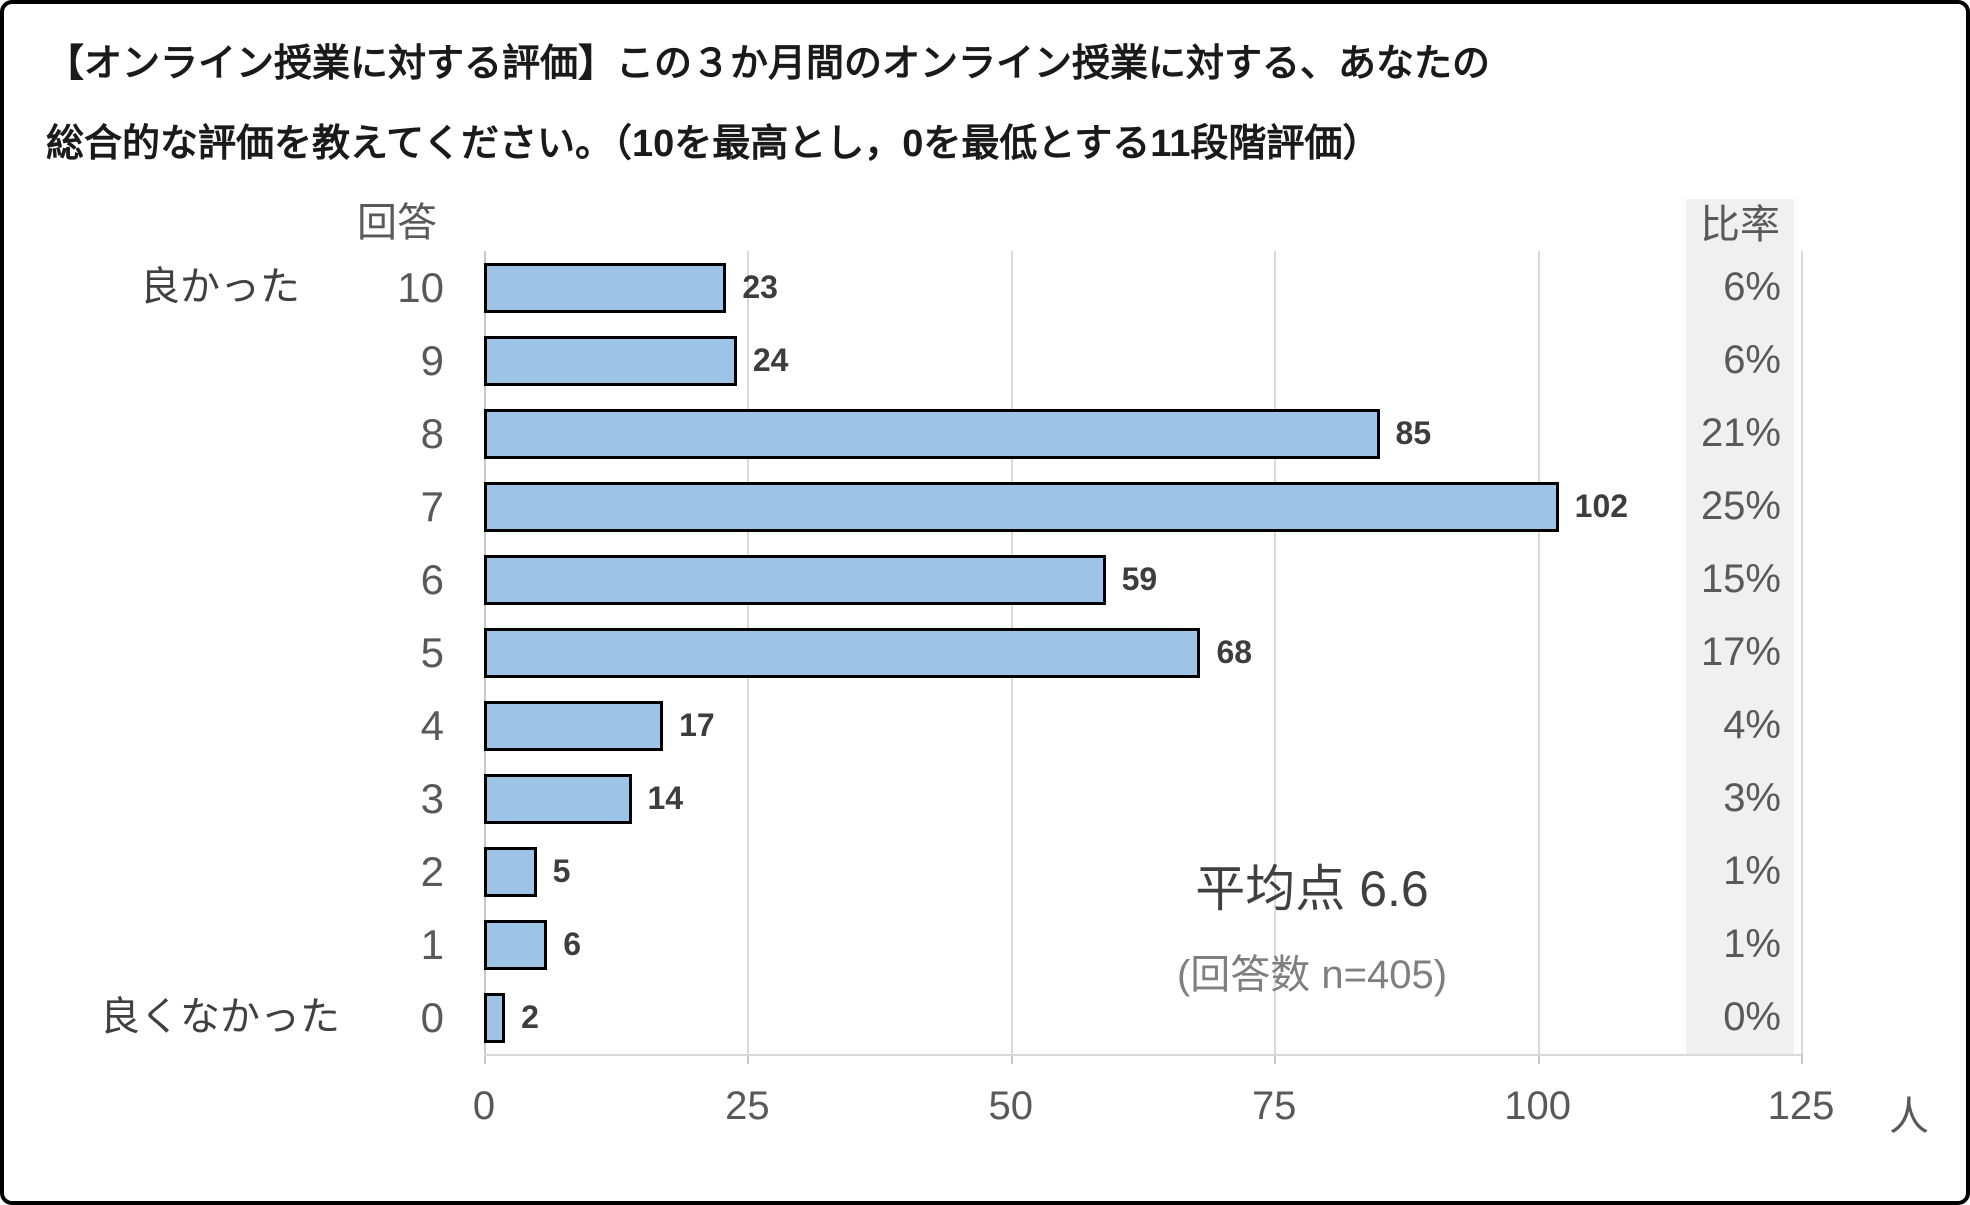 The width and height of the screenshot is (1970, 1205). Describe the element at coordinates (1752, 360) in the screenshot. I see `percentage-score-9: 6%` at that location.